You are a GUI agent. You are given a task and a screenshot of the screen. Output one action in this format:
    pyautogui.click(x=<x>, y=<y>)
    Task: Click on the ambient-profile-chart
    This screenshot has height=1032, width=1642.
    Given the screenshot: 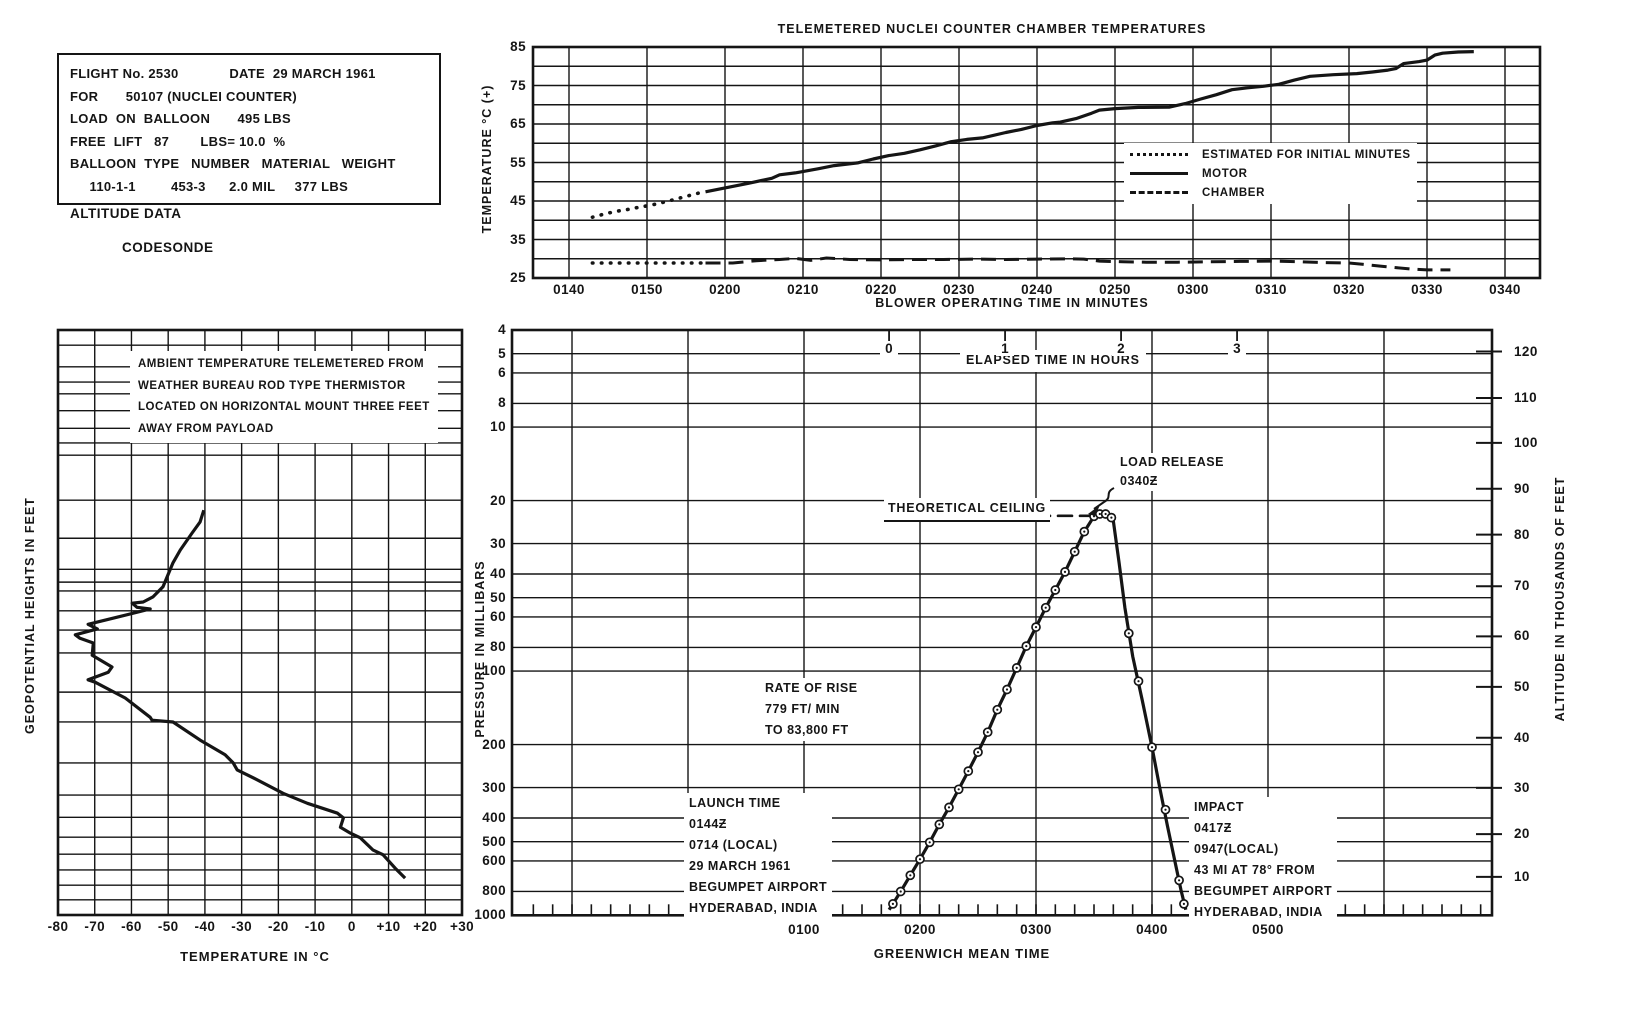 What is the action you would take?
    pyautogui.click(x=260, y=622)
    